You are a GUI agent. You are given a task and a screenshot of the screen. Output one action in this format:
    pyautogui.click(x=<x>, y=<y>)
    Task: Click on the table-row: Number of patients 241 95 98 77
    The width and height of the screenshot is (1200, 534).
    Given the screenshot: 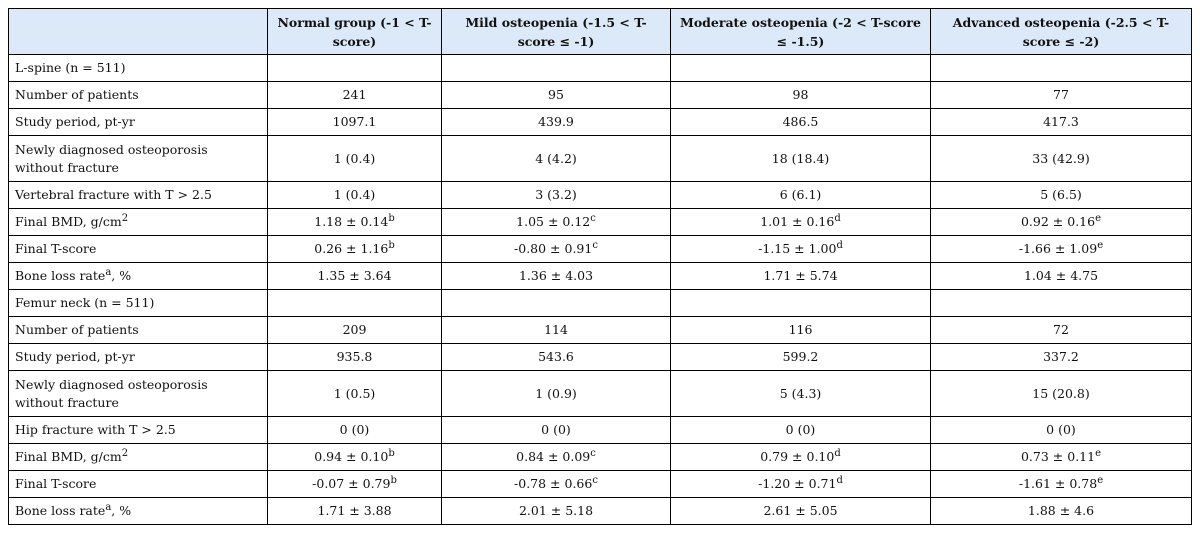 What is the action you would take?
    pyautogui.click(x=600, y=95)
    